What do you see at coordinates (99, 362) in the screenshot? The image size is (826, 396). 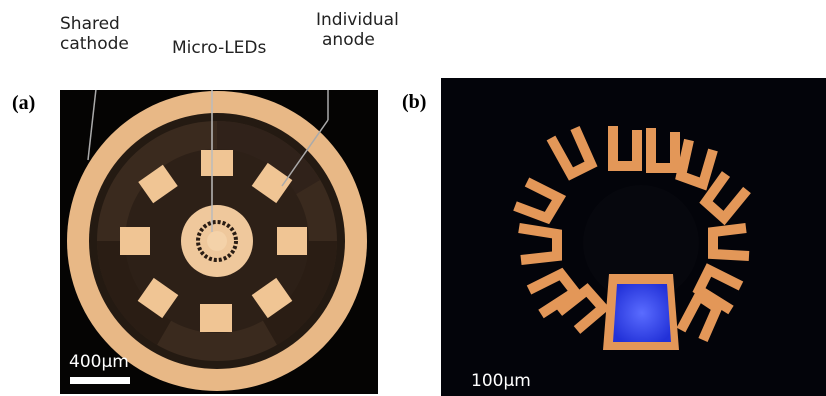 I see `scale-label-a: 400μm` at bounding box center [99, 362].